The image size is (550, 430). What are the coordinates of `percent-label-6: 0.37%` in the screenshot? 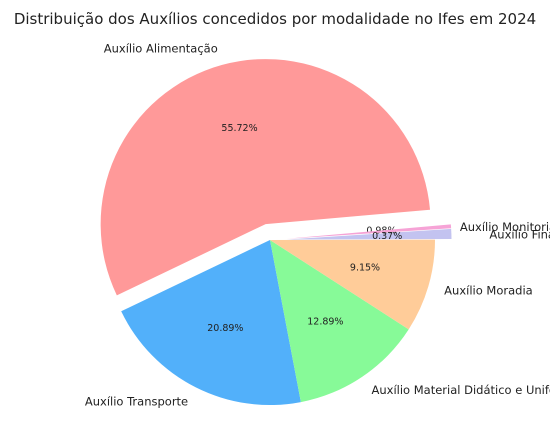 It's located at (387, 236).